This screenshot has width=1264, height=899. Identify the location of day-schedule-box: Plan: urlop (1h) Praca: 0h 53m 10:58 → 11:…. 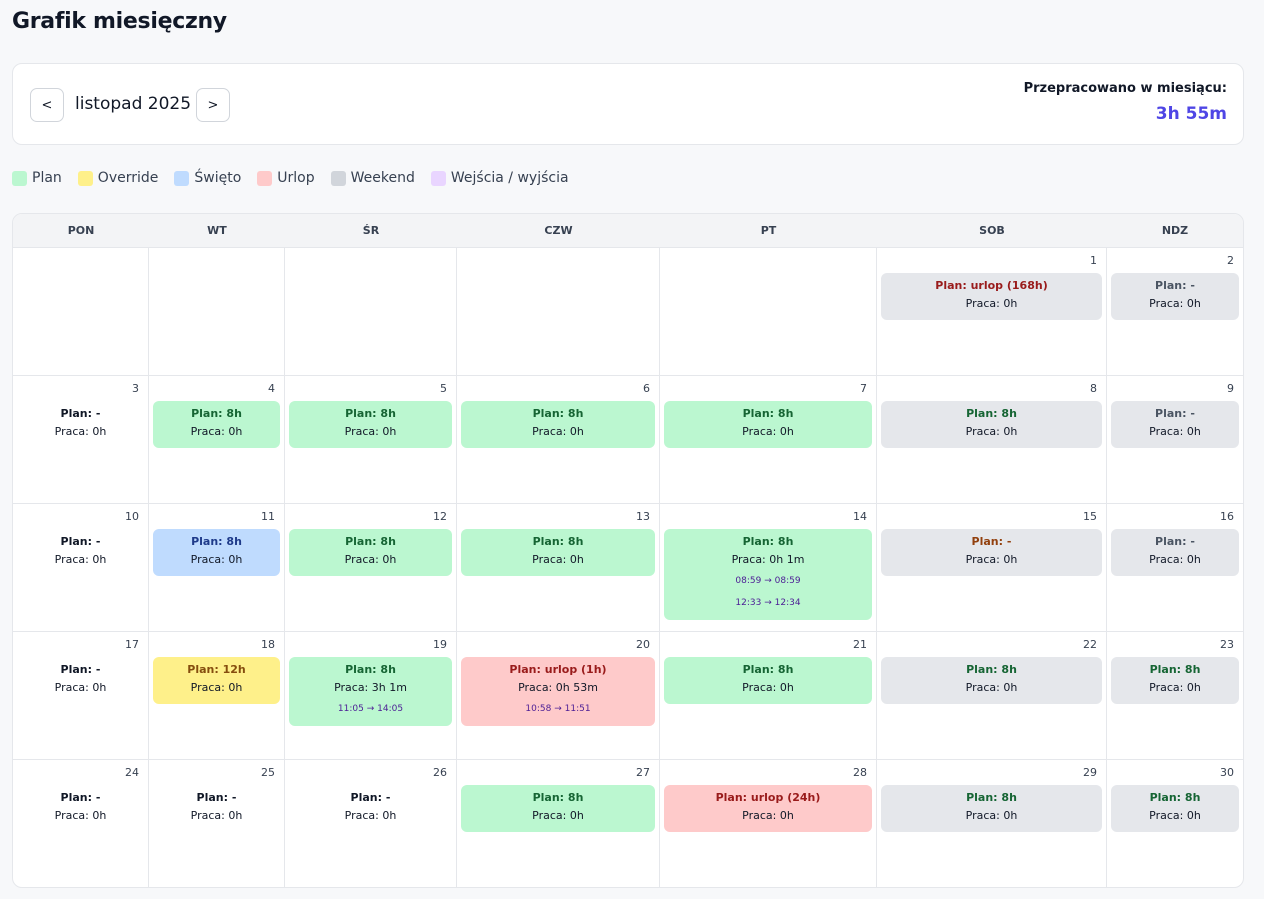
(558, 691).